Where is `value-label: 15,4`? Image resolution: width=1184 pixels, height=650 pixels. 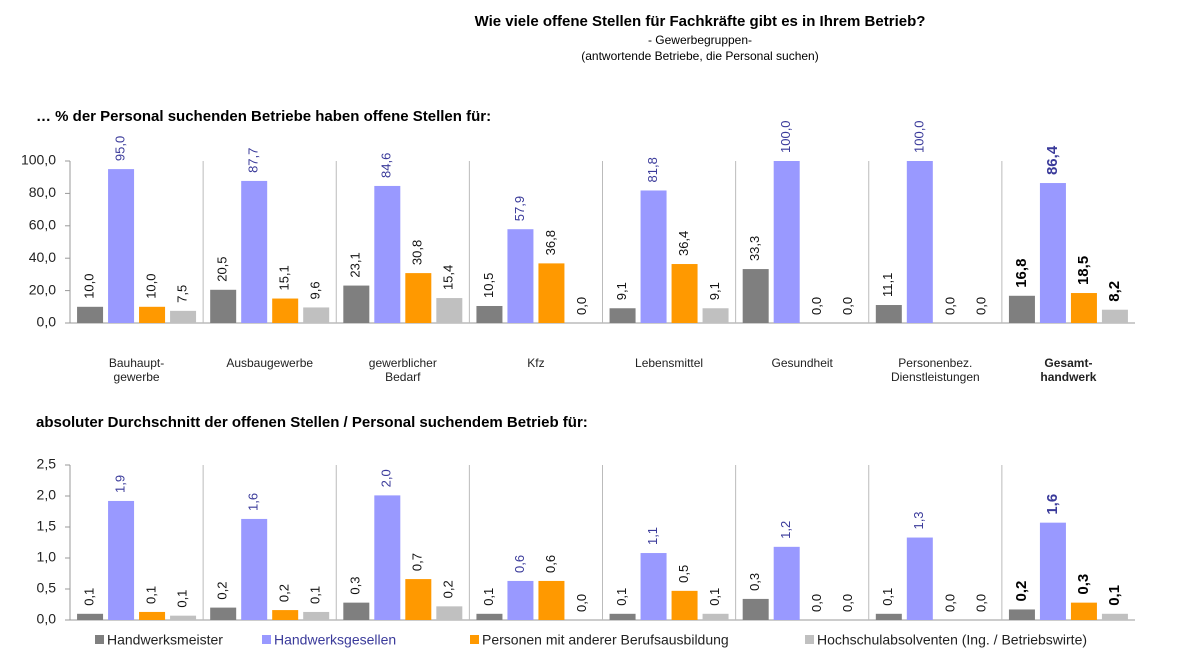
value-label: 15,4 is located at coordinates (448, 277).